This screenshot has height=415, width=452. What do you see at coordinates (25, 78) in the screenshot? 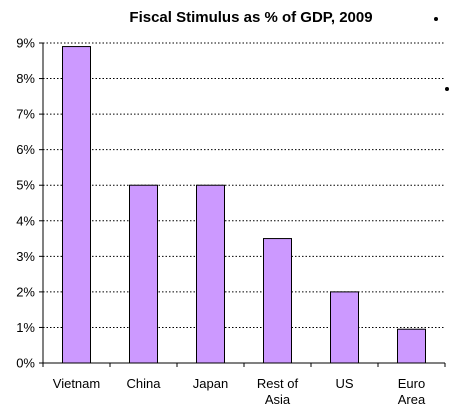
I see `y-tick-label: 8%` at bounding box center [25, 78].